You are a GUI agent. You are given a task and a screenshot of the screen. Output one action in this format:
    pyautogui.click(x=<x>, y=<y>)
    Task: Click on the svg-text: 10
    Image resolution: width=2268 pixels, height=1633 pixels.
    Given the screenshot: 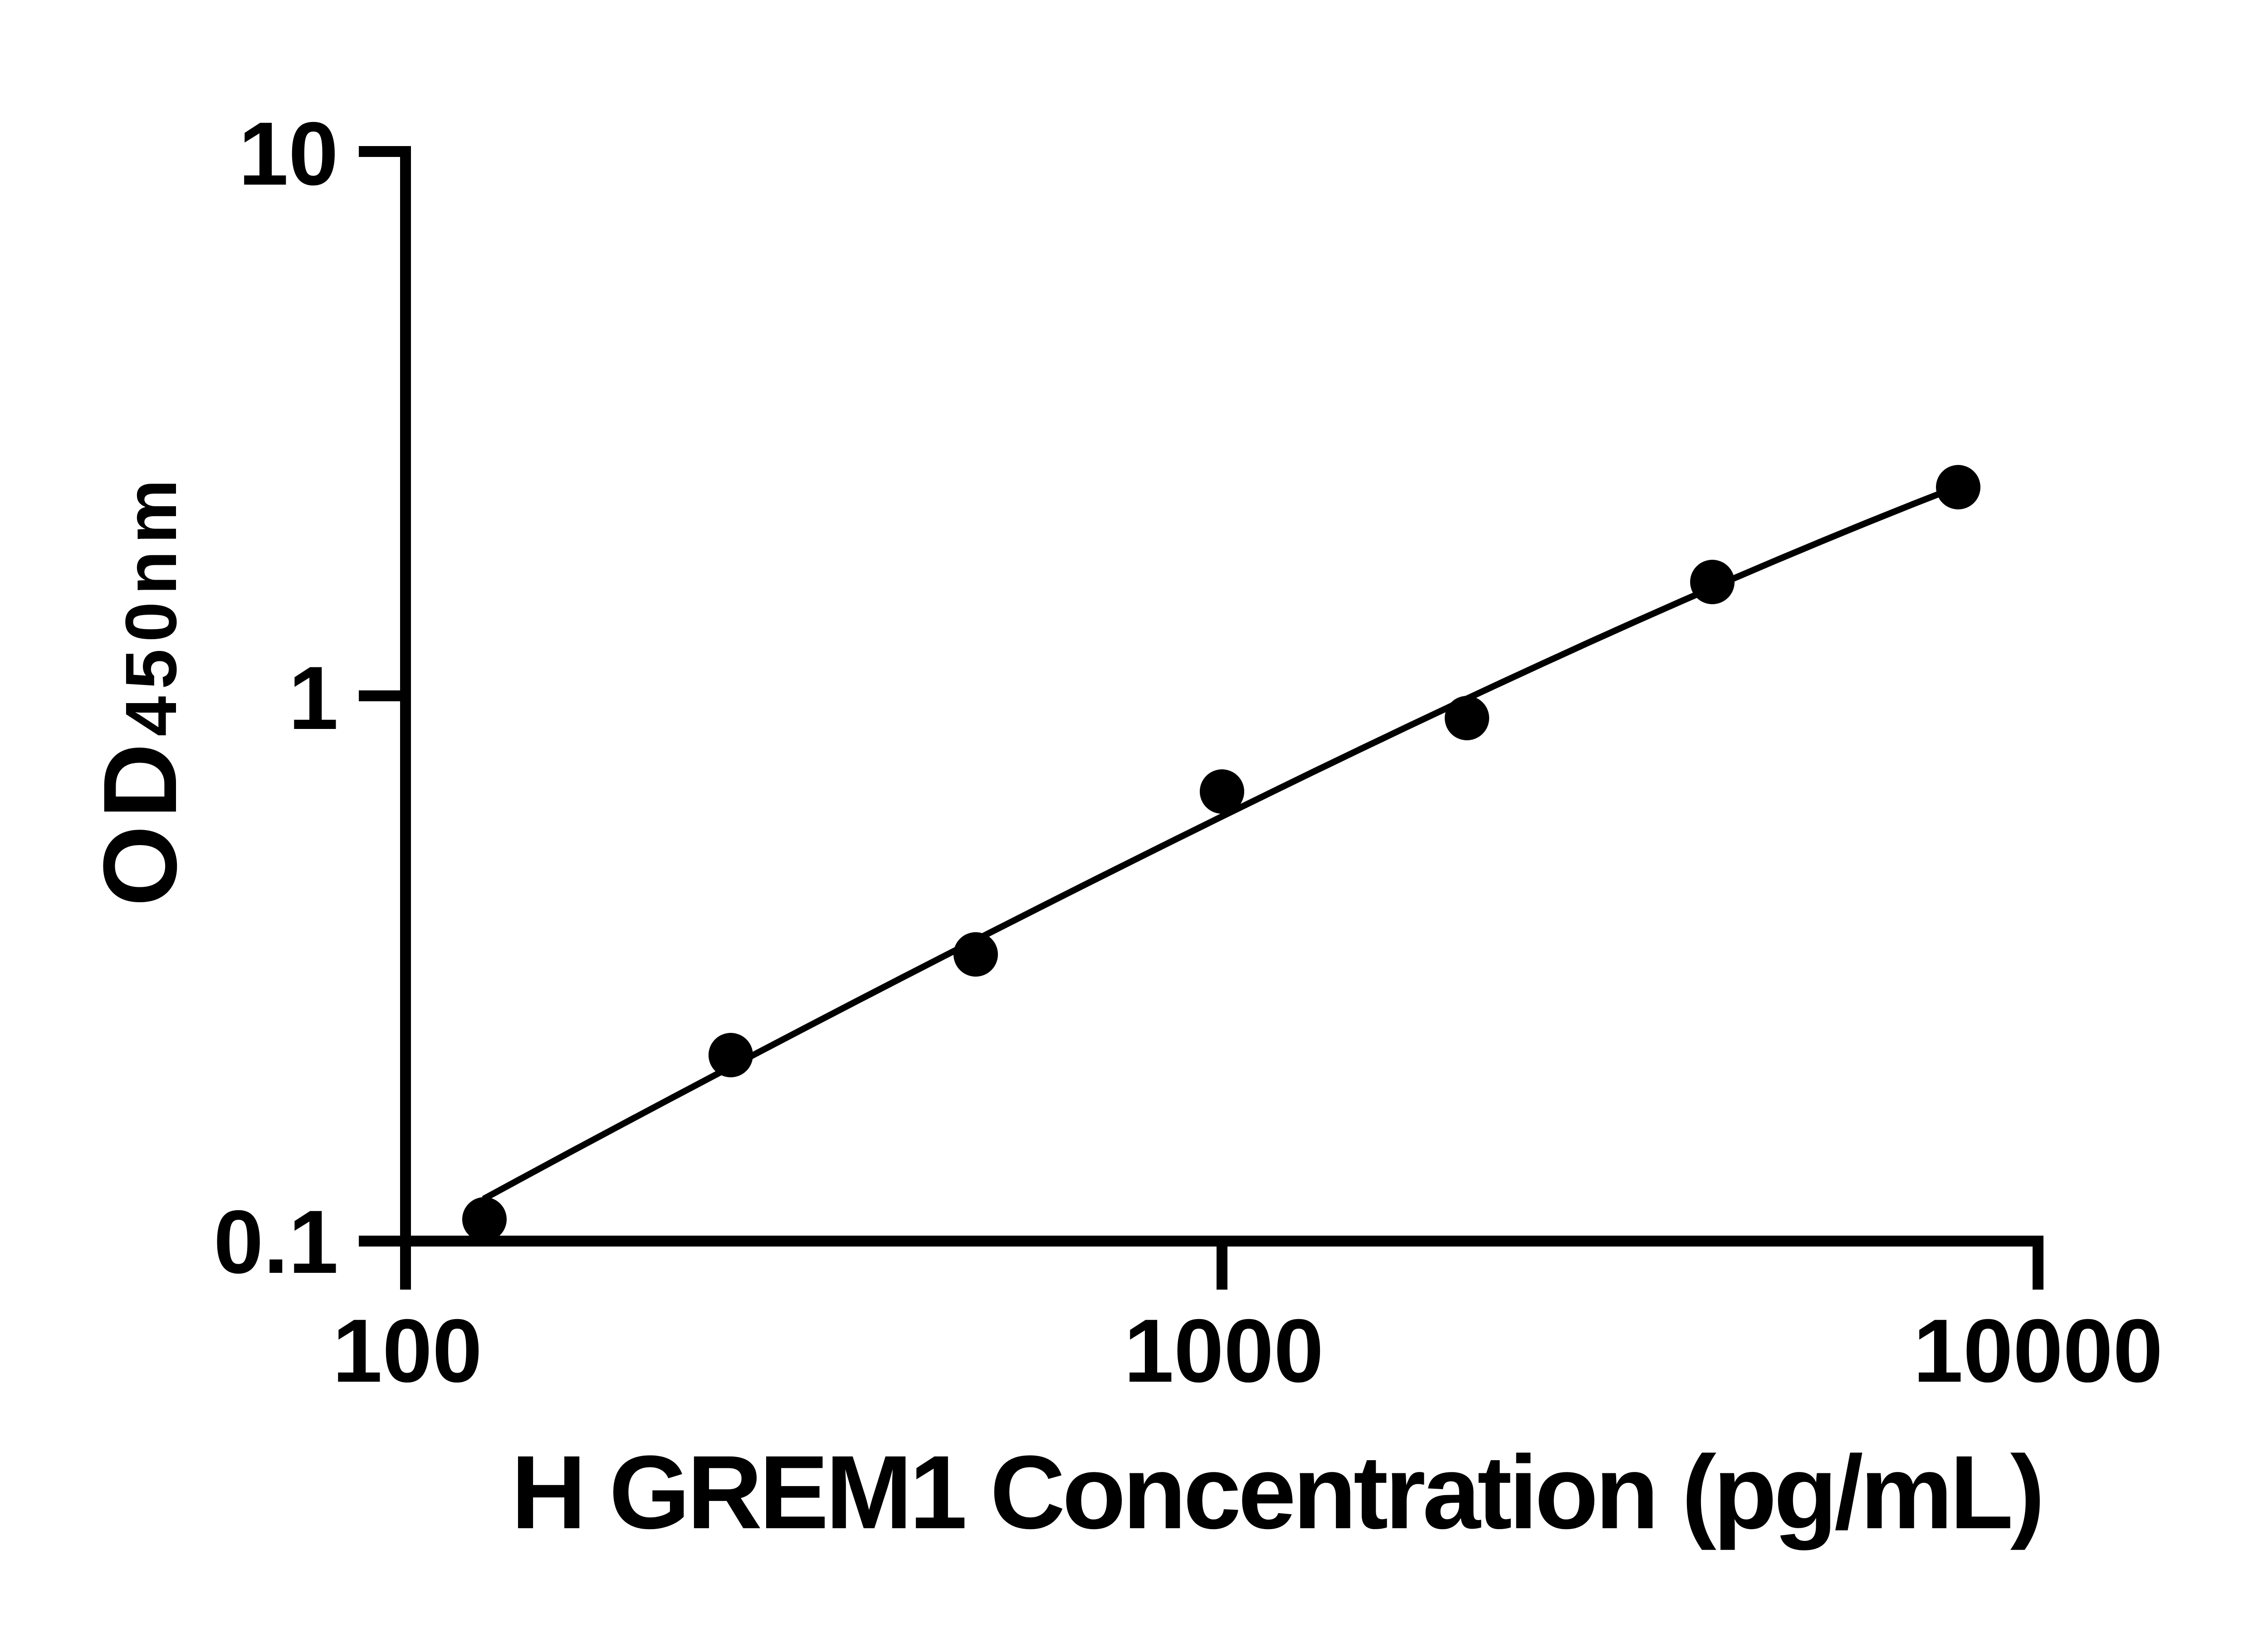 What is the action you would take?
    pyautogui.click(x=289, y=153)
    